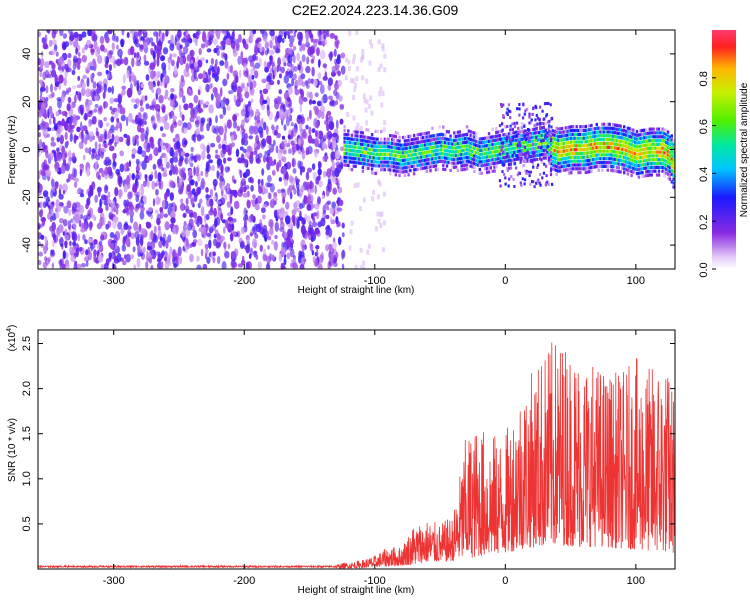 The image size is (750, 600). What do you see at coordinates (27, 197) in the screenshot?
I see `y-tick-label: -20` at bounding box center [27, 197].